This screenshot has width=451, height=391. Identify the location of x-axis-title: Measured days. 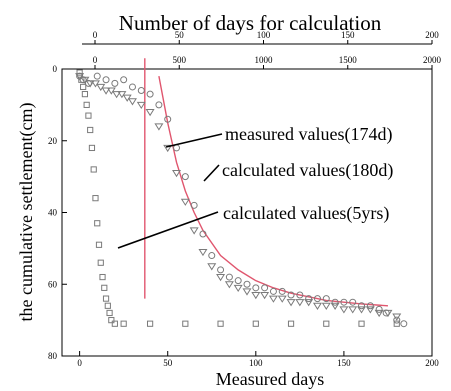
(270, 379).